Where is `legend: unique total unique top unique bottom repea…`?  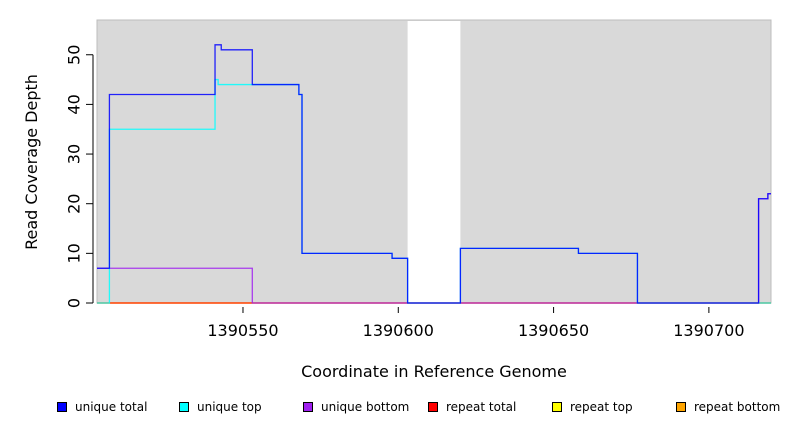
legend: unique total unique top unique bottom repea… is located at coordinates (396, 410).